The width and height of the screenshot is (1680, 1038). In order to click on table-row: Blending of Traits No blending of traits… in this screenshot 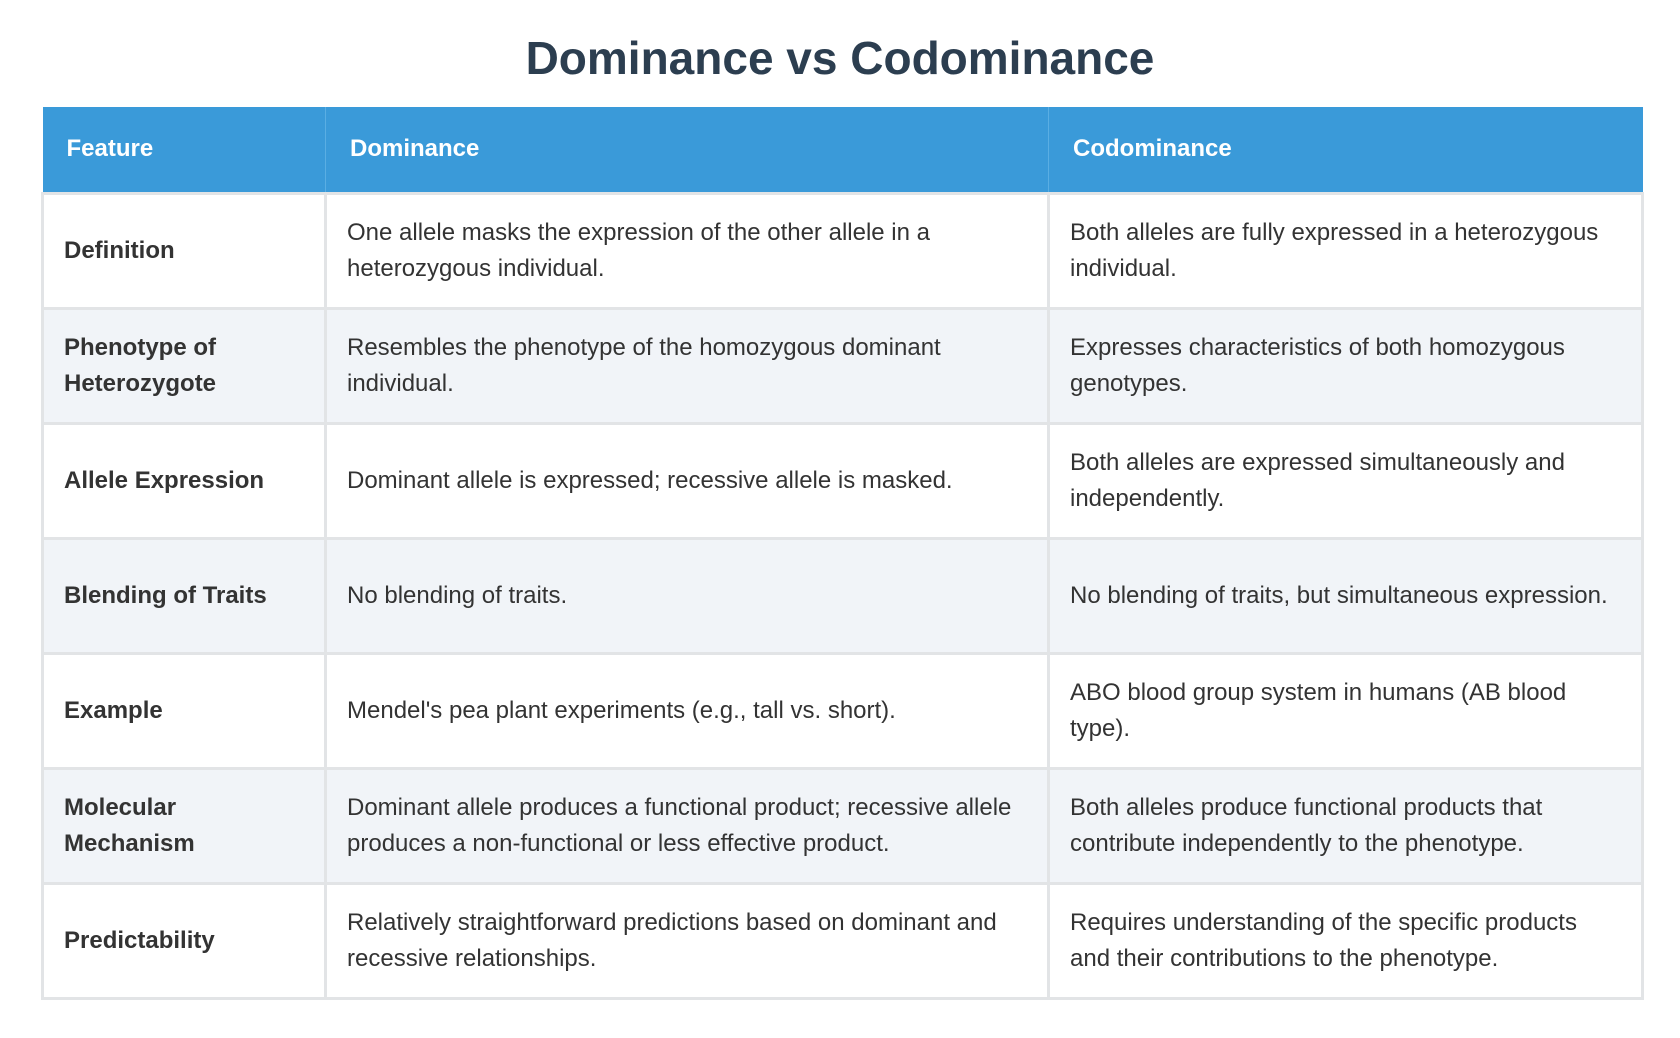, I will do `click(842, 595)`.